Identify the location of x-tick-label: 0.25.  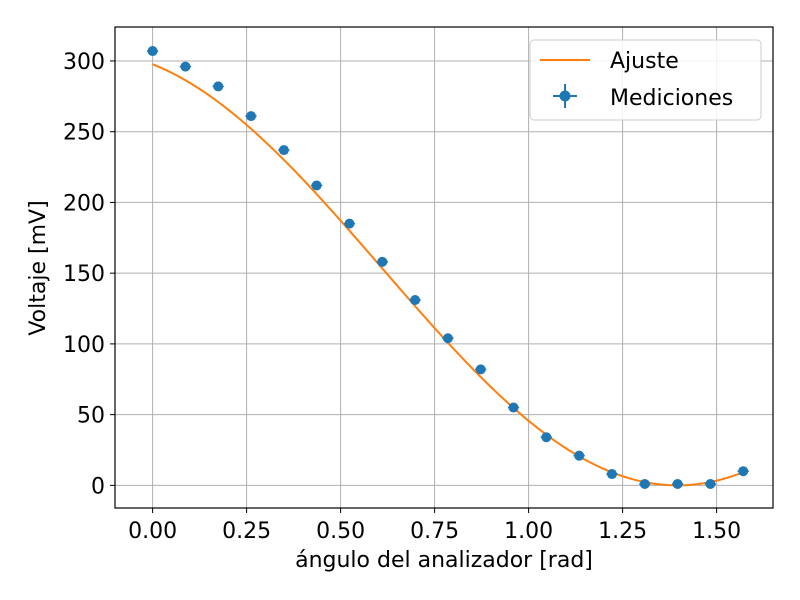
(246, 531).